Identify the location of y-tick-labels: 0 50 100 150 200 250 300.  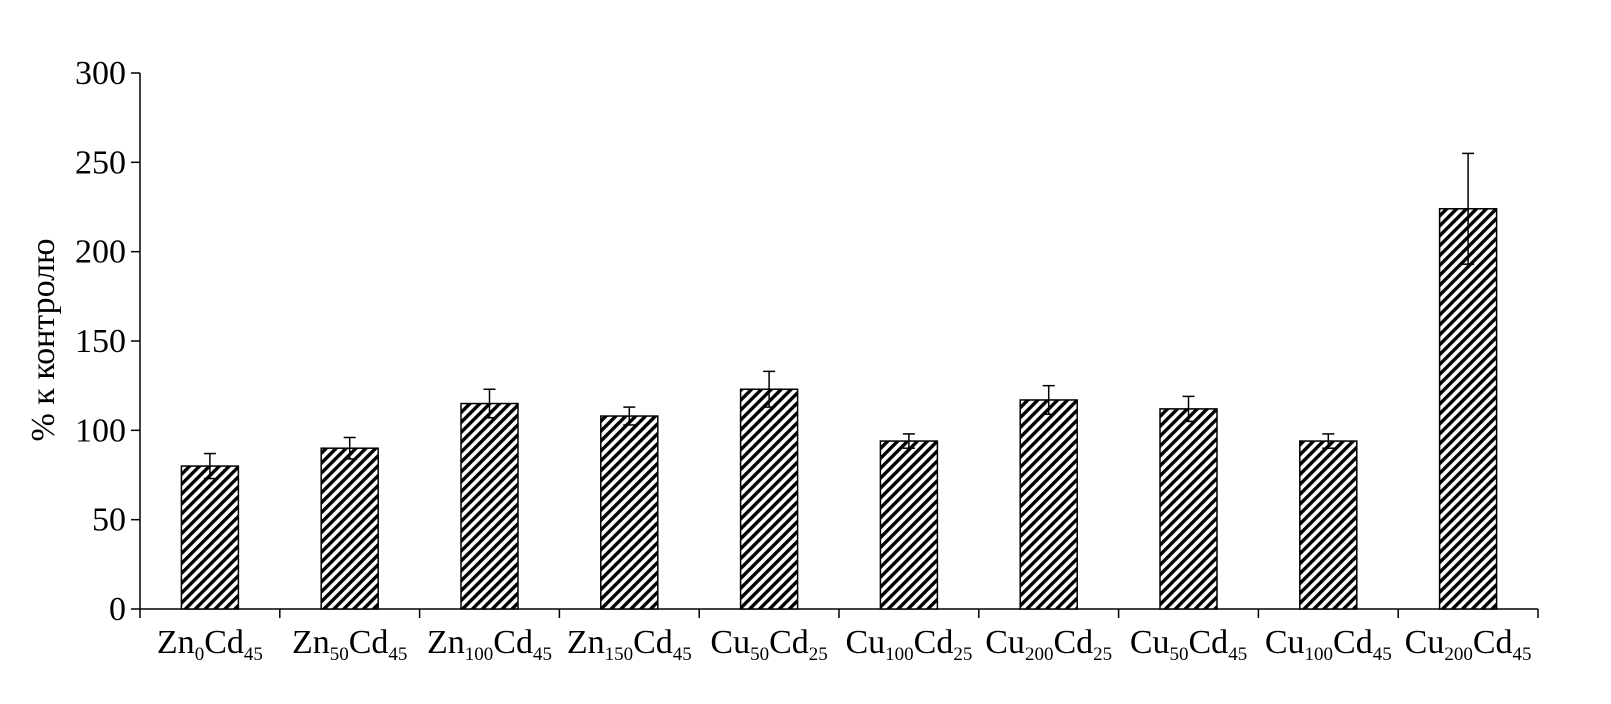
(100, 341).